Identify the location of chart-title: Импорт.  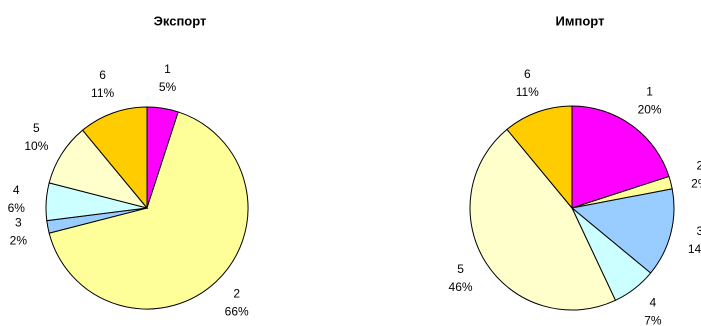
(580, 20).